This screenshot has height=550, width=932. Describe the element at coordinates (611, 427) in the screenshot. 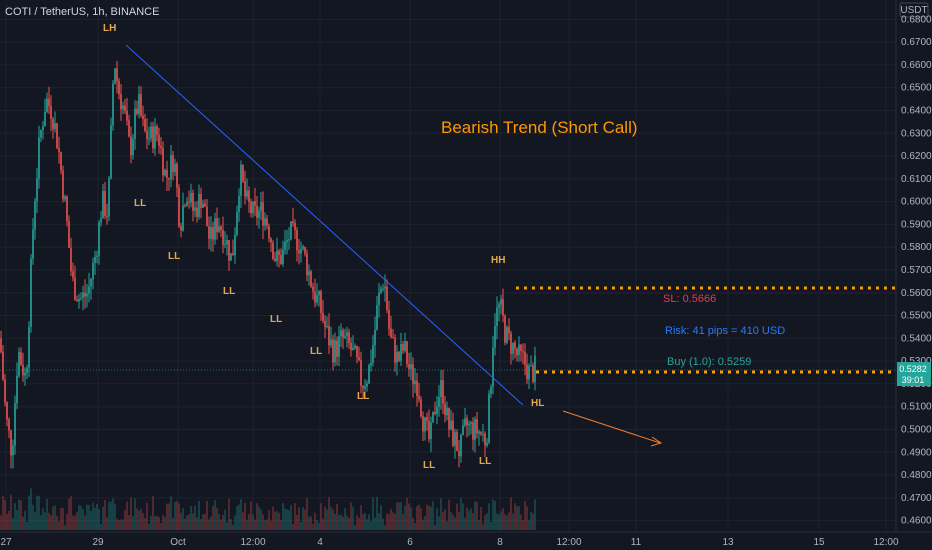

I see `projection-arrow` at that location.